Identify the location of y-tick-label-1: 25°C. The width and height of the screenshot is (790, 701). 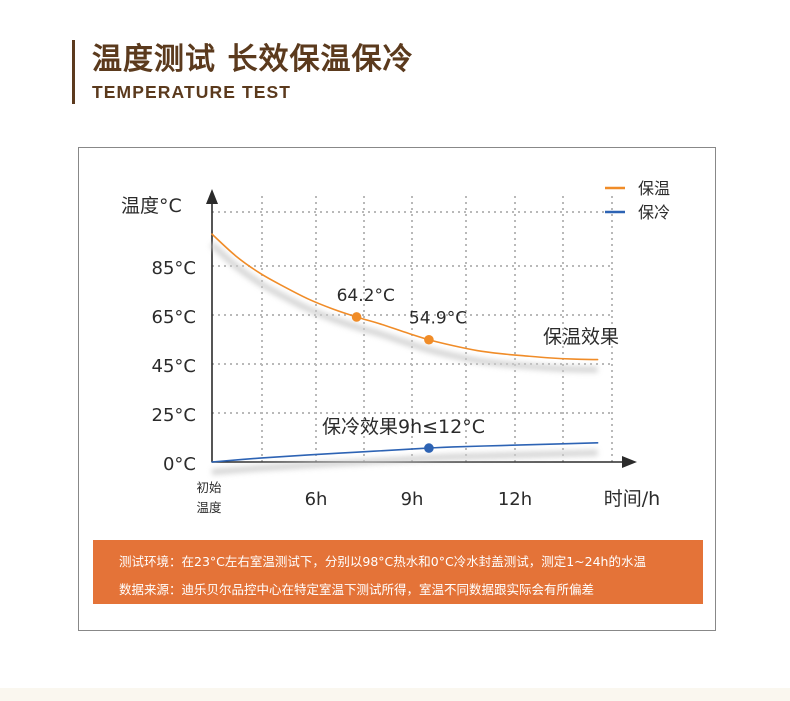
(174, 415).